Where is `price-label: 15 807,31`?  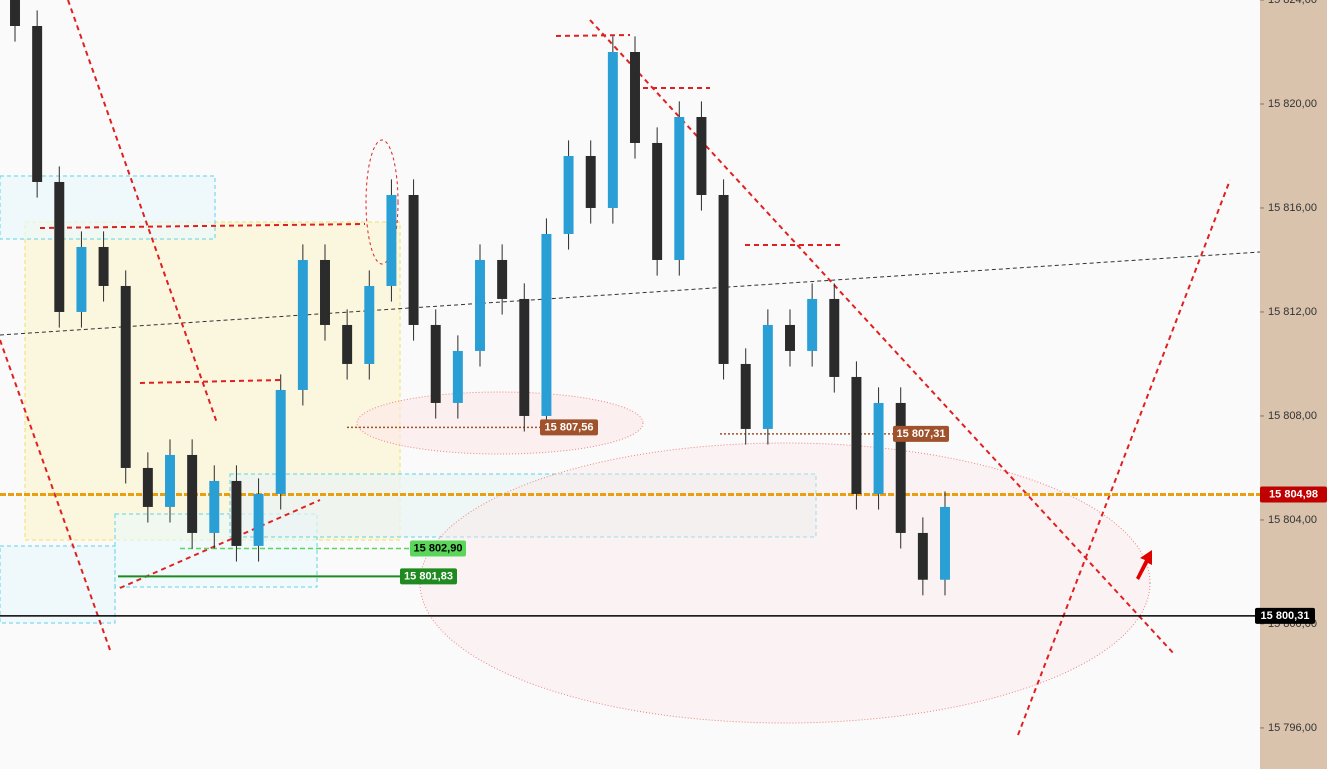 price-label: 15 807,31 is located at coordinates (921, 434).